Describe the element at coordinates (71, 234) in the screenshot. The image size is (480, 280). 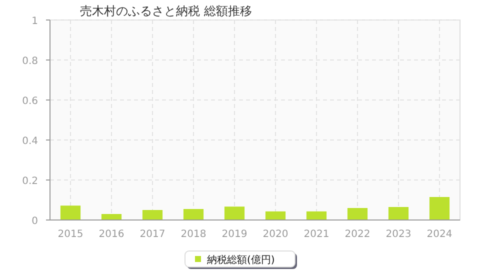
I see `x-tick-label: 2015` at that location.